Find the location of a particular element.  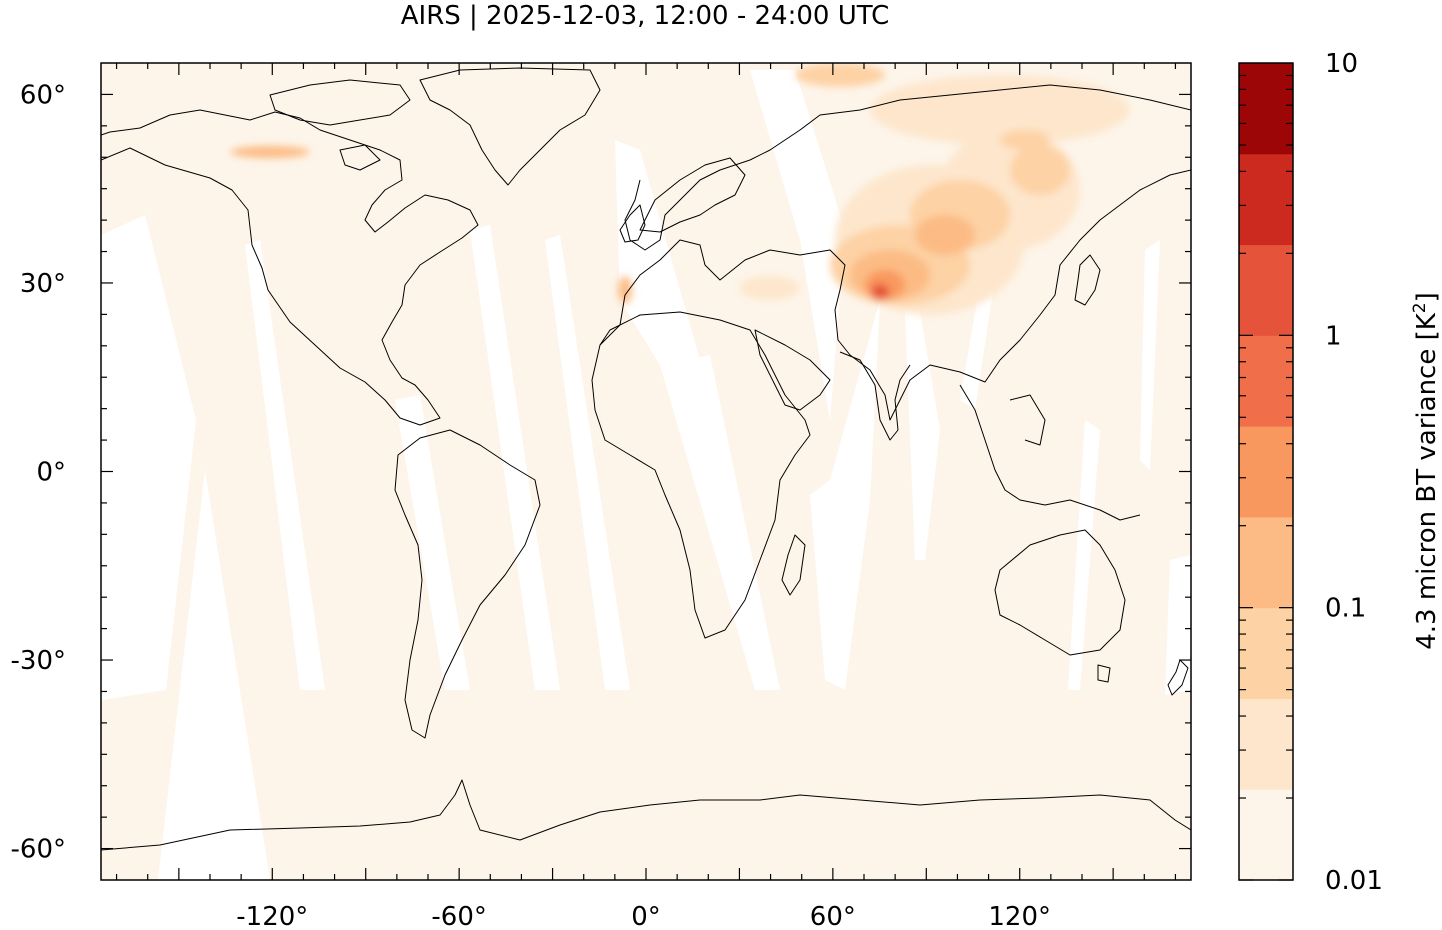

x-tick-label: 0° is located at coordinates (646, 916).